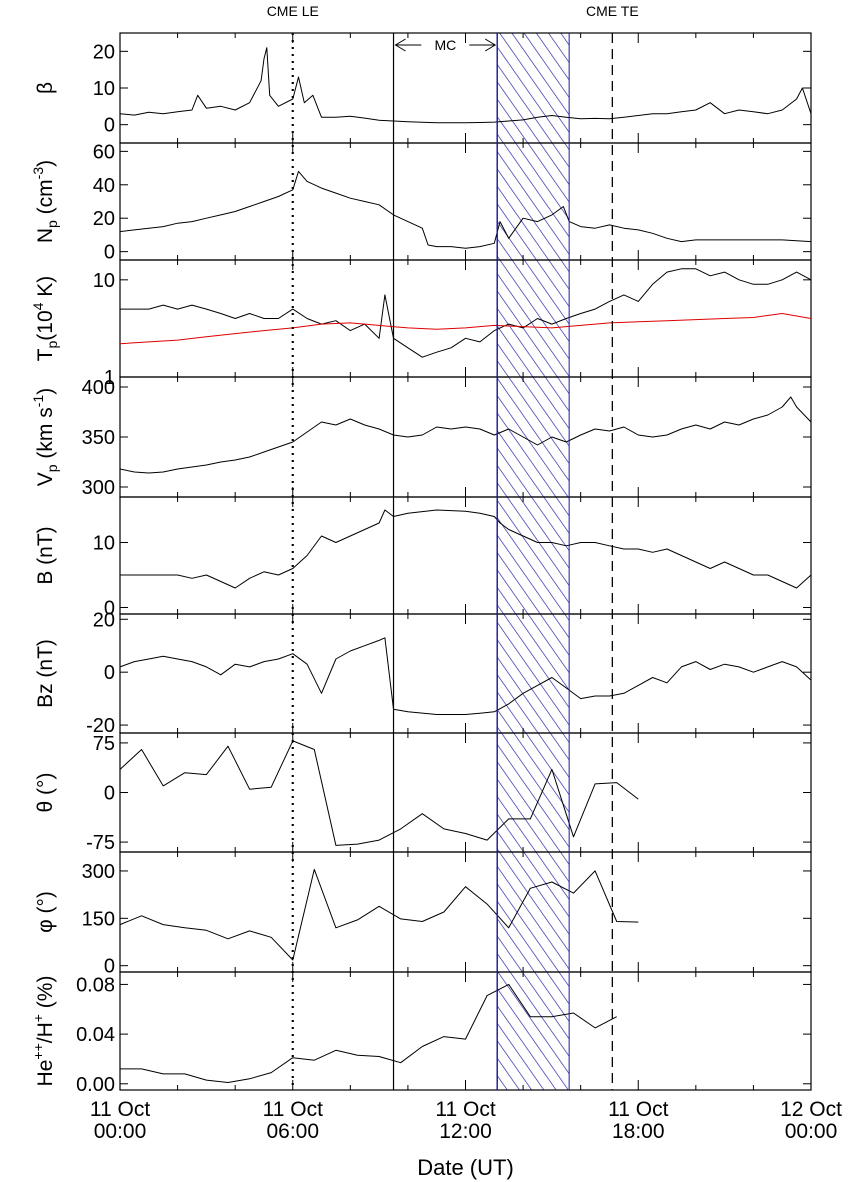 The width and height of the screenshot is (853, 1182). I want to click on y-tick-label: 0.04, so click(95, 1035).